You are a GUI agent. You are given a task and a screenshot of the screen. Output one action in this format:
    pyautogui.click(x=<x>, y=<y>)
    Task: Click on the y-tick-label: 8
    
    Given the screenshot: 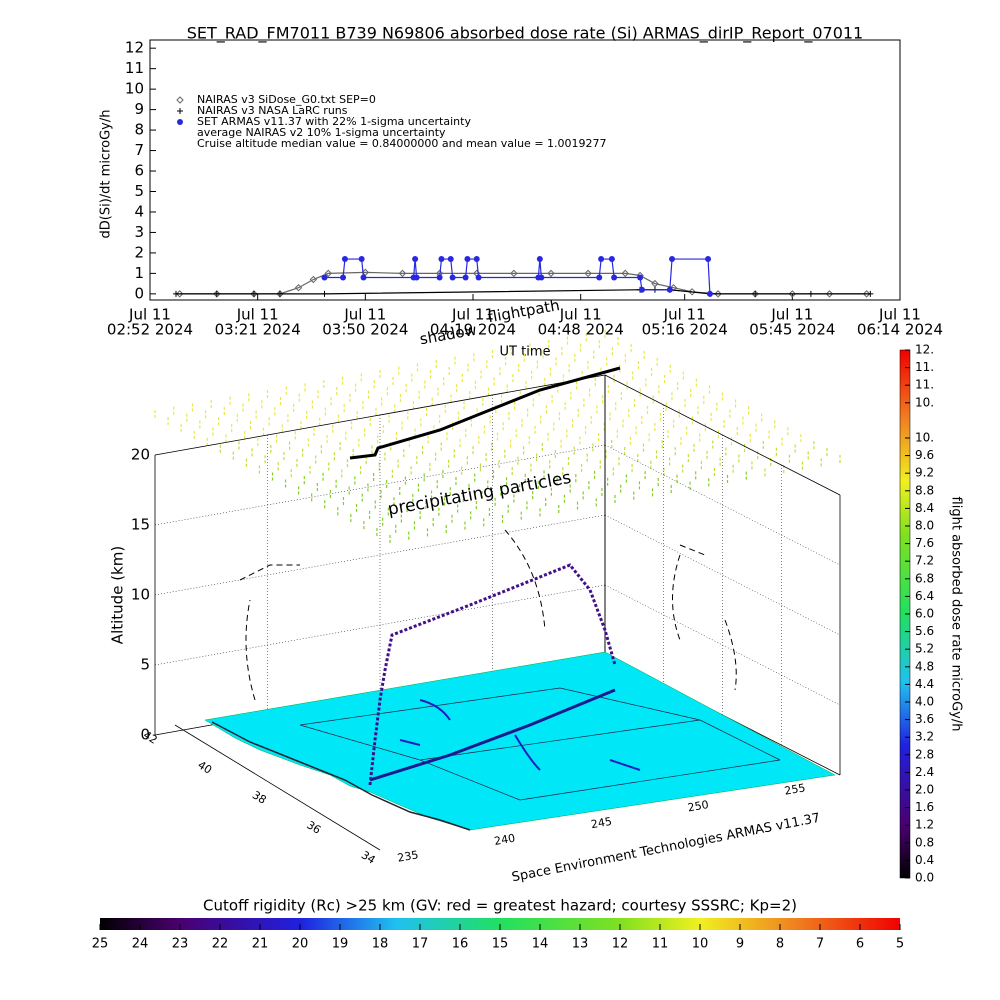 What is the action you would take?
    pyautogui.click(x=139, y=130)
    